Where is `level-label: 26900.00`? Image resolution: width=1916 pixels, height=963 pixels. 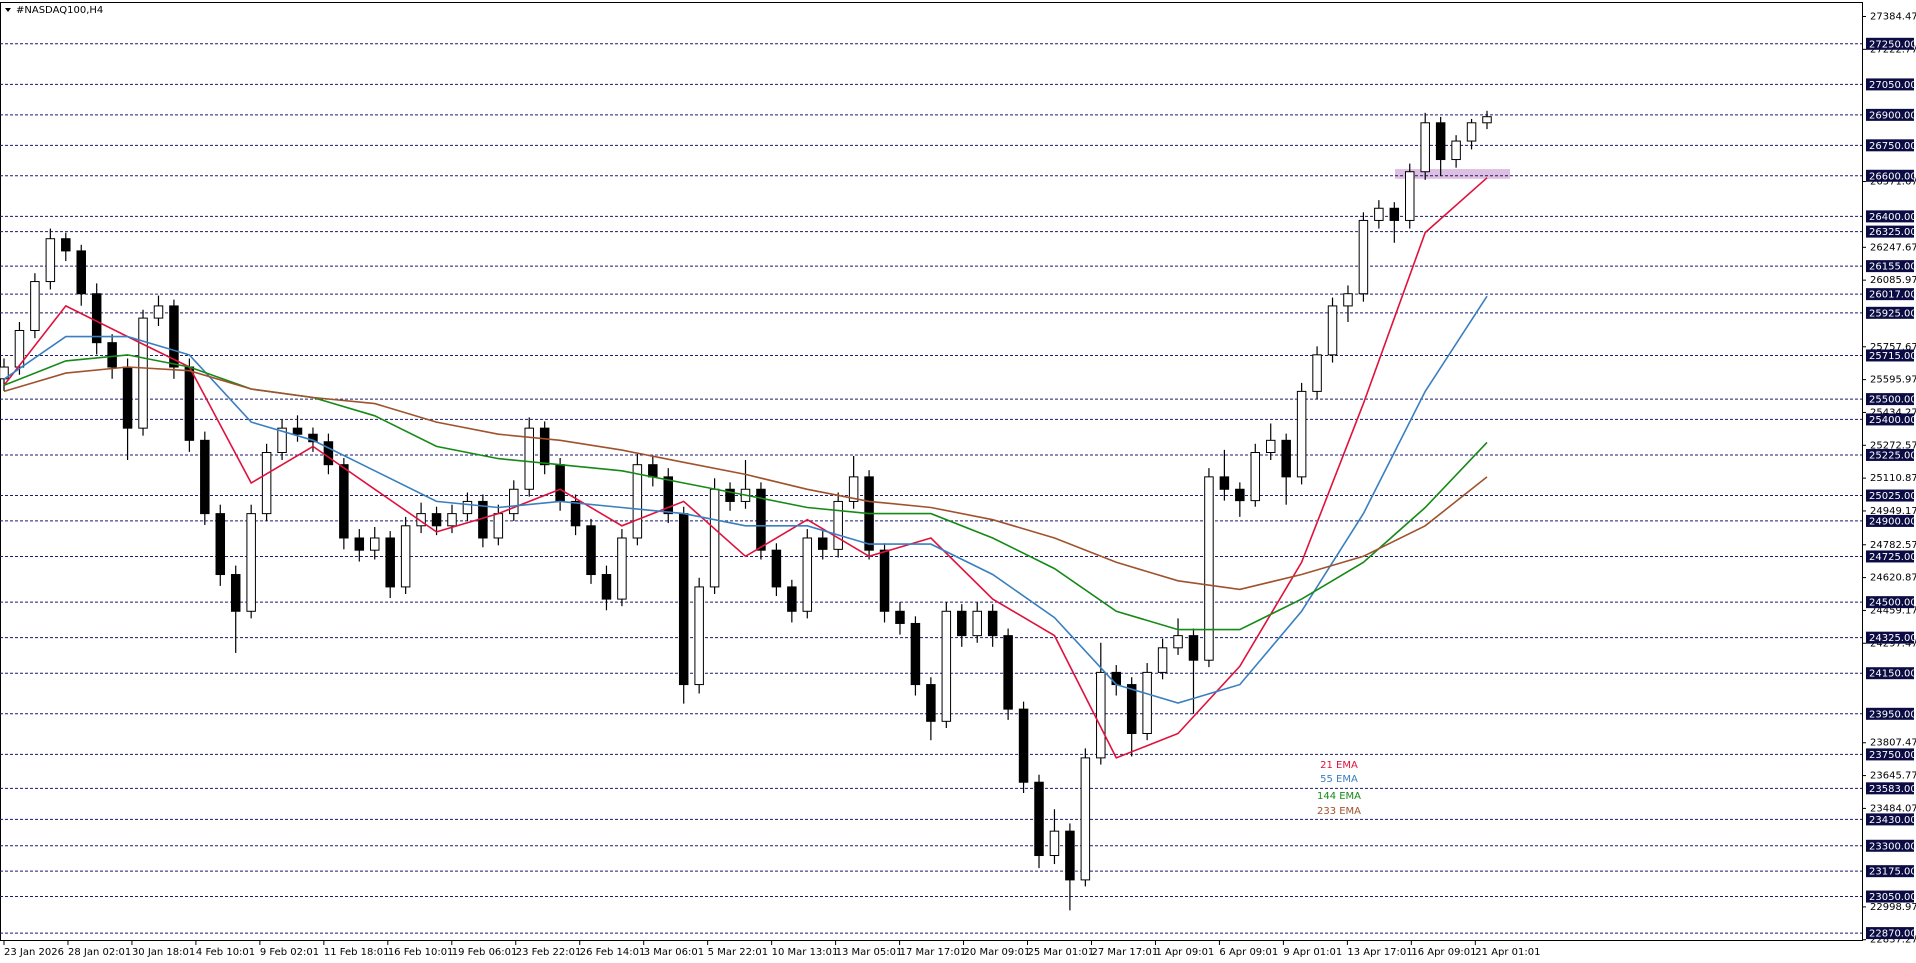 level-label: 26900.00 is located at coordinates (1892, 115).